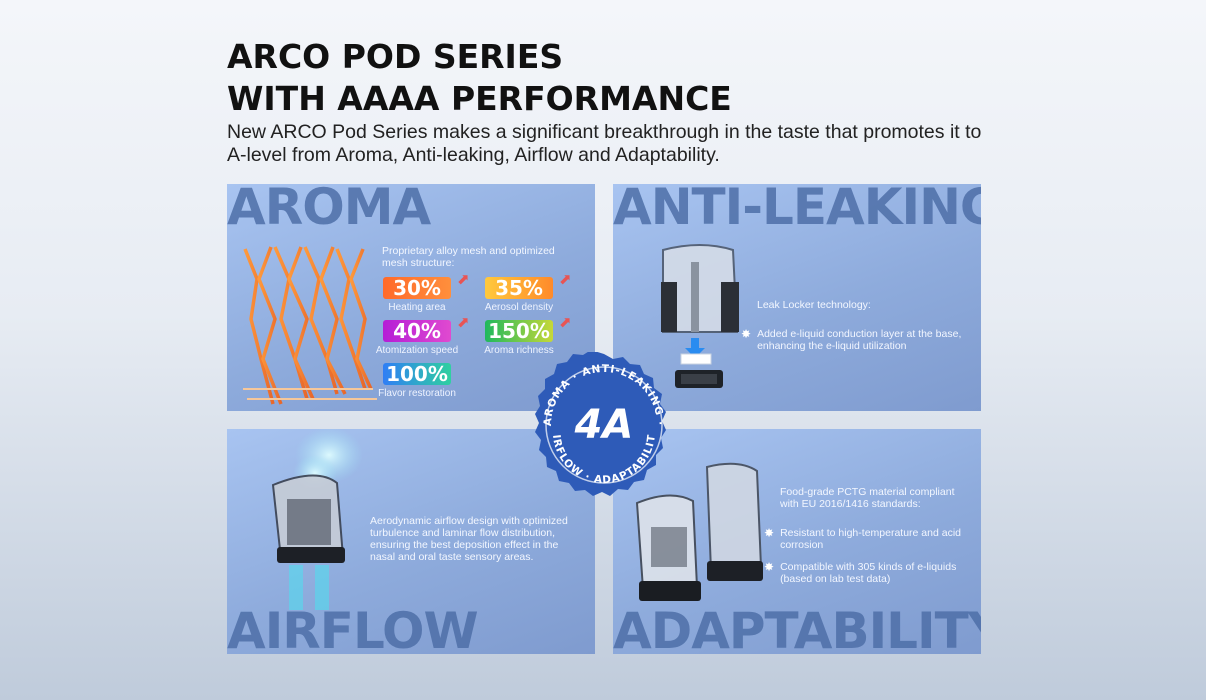 The width and height of the screenshot is (1206, 700). What do you see at coordinates (870, 533) in the screenshot?
I see `adaptability-b1-line-1: Resistant to high-temperature and acid` at bounding box center [870, 533].